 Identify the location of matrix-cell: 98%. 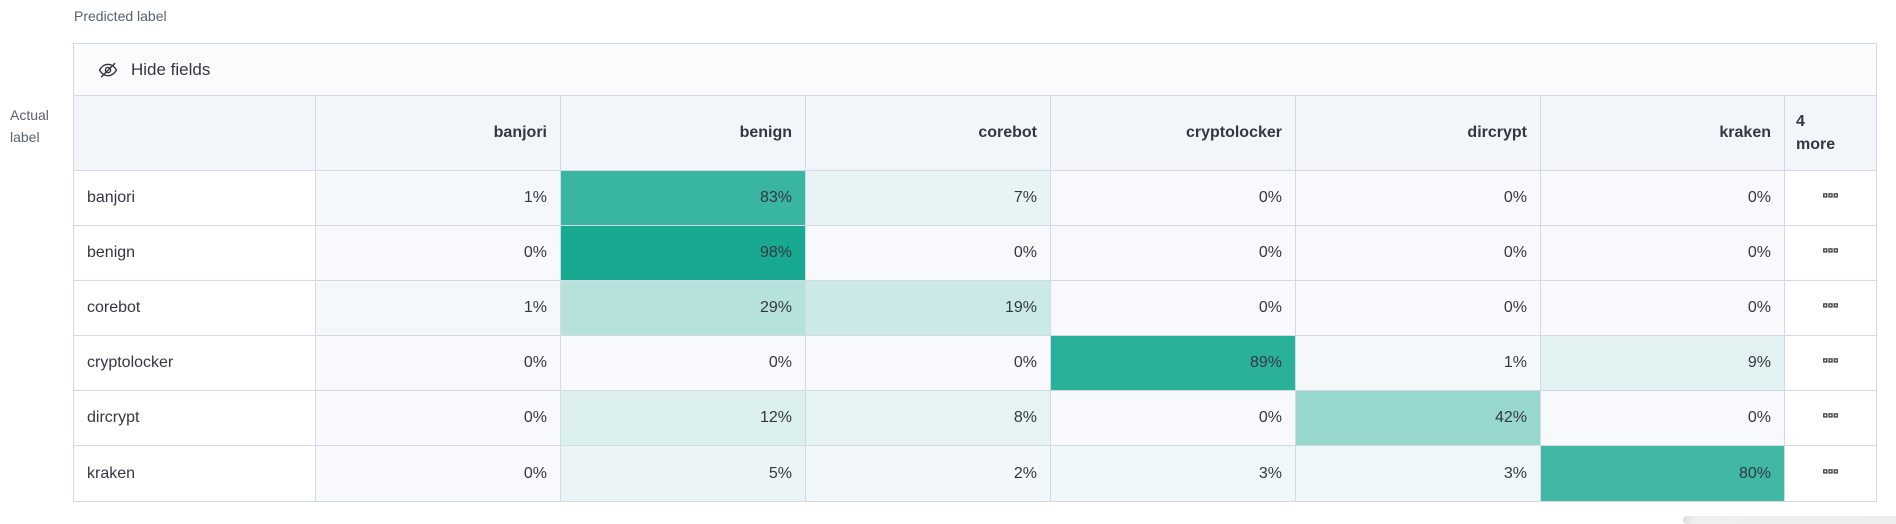
(683, 253).